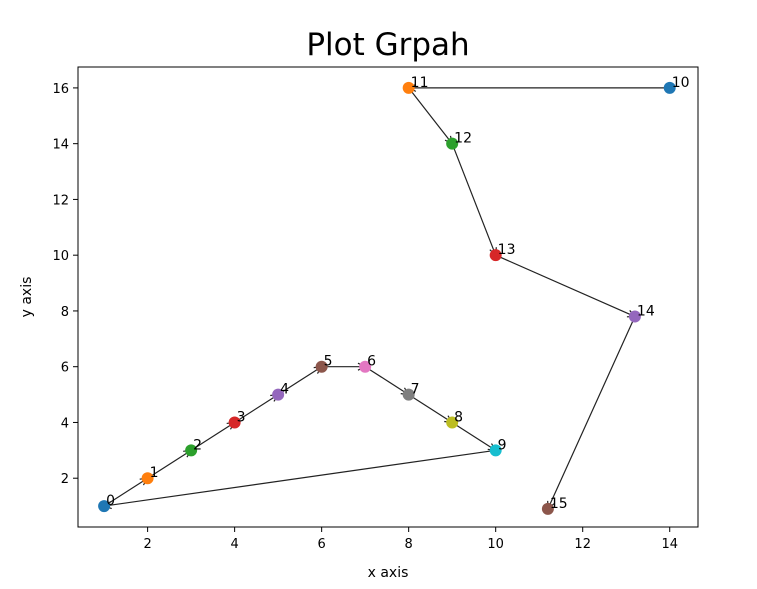 The width and height of the screenshot is (757, 589). Describe the element at coordinates (463, 139) in the screenshot. I see `point-label: 12` at that location.